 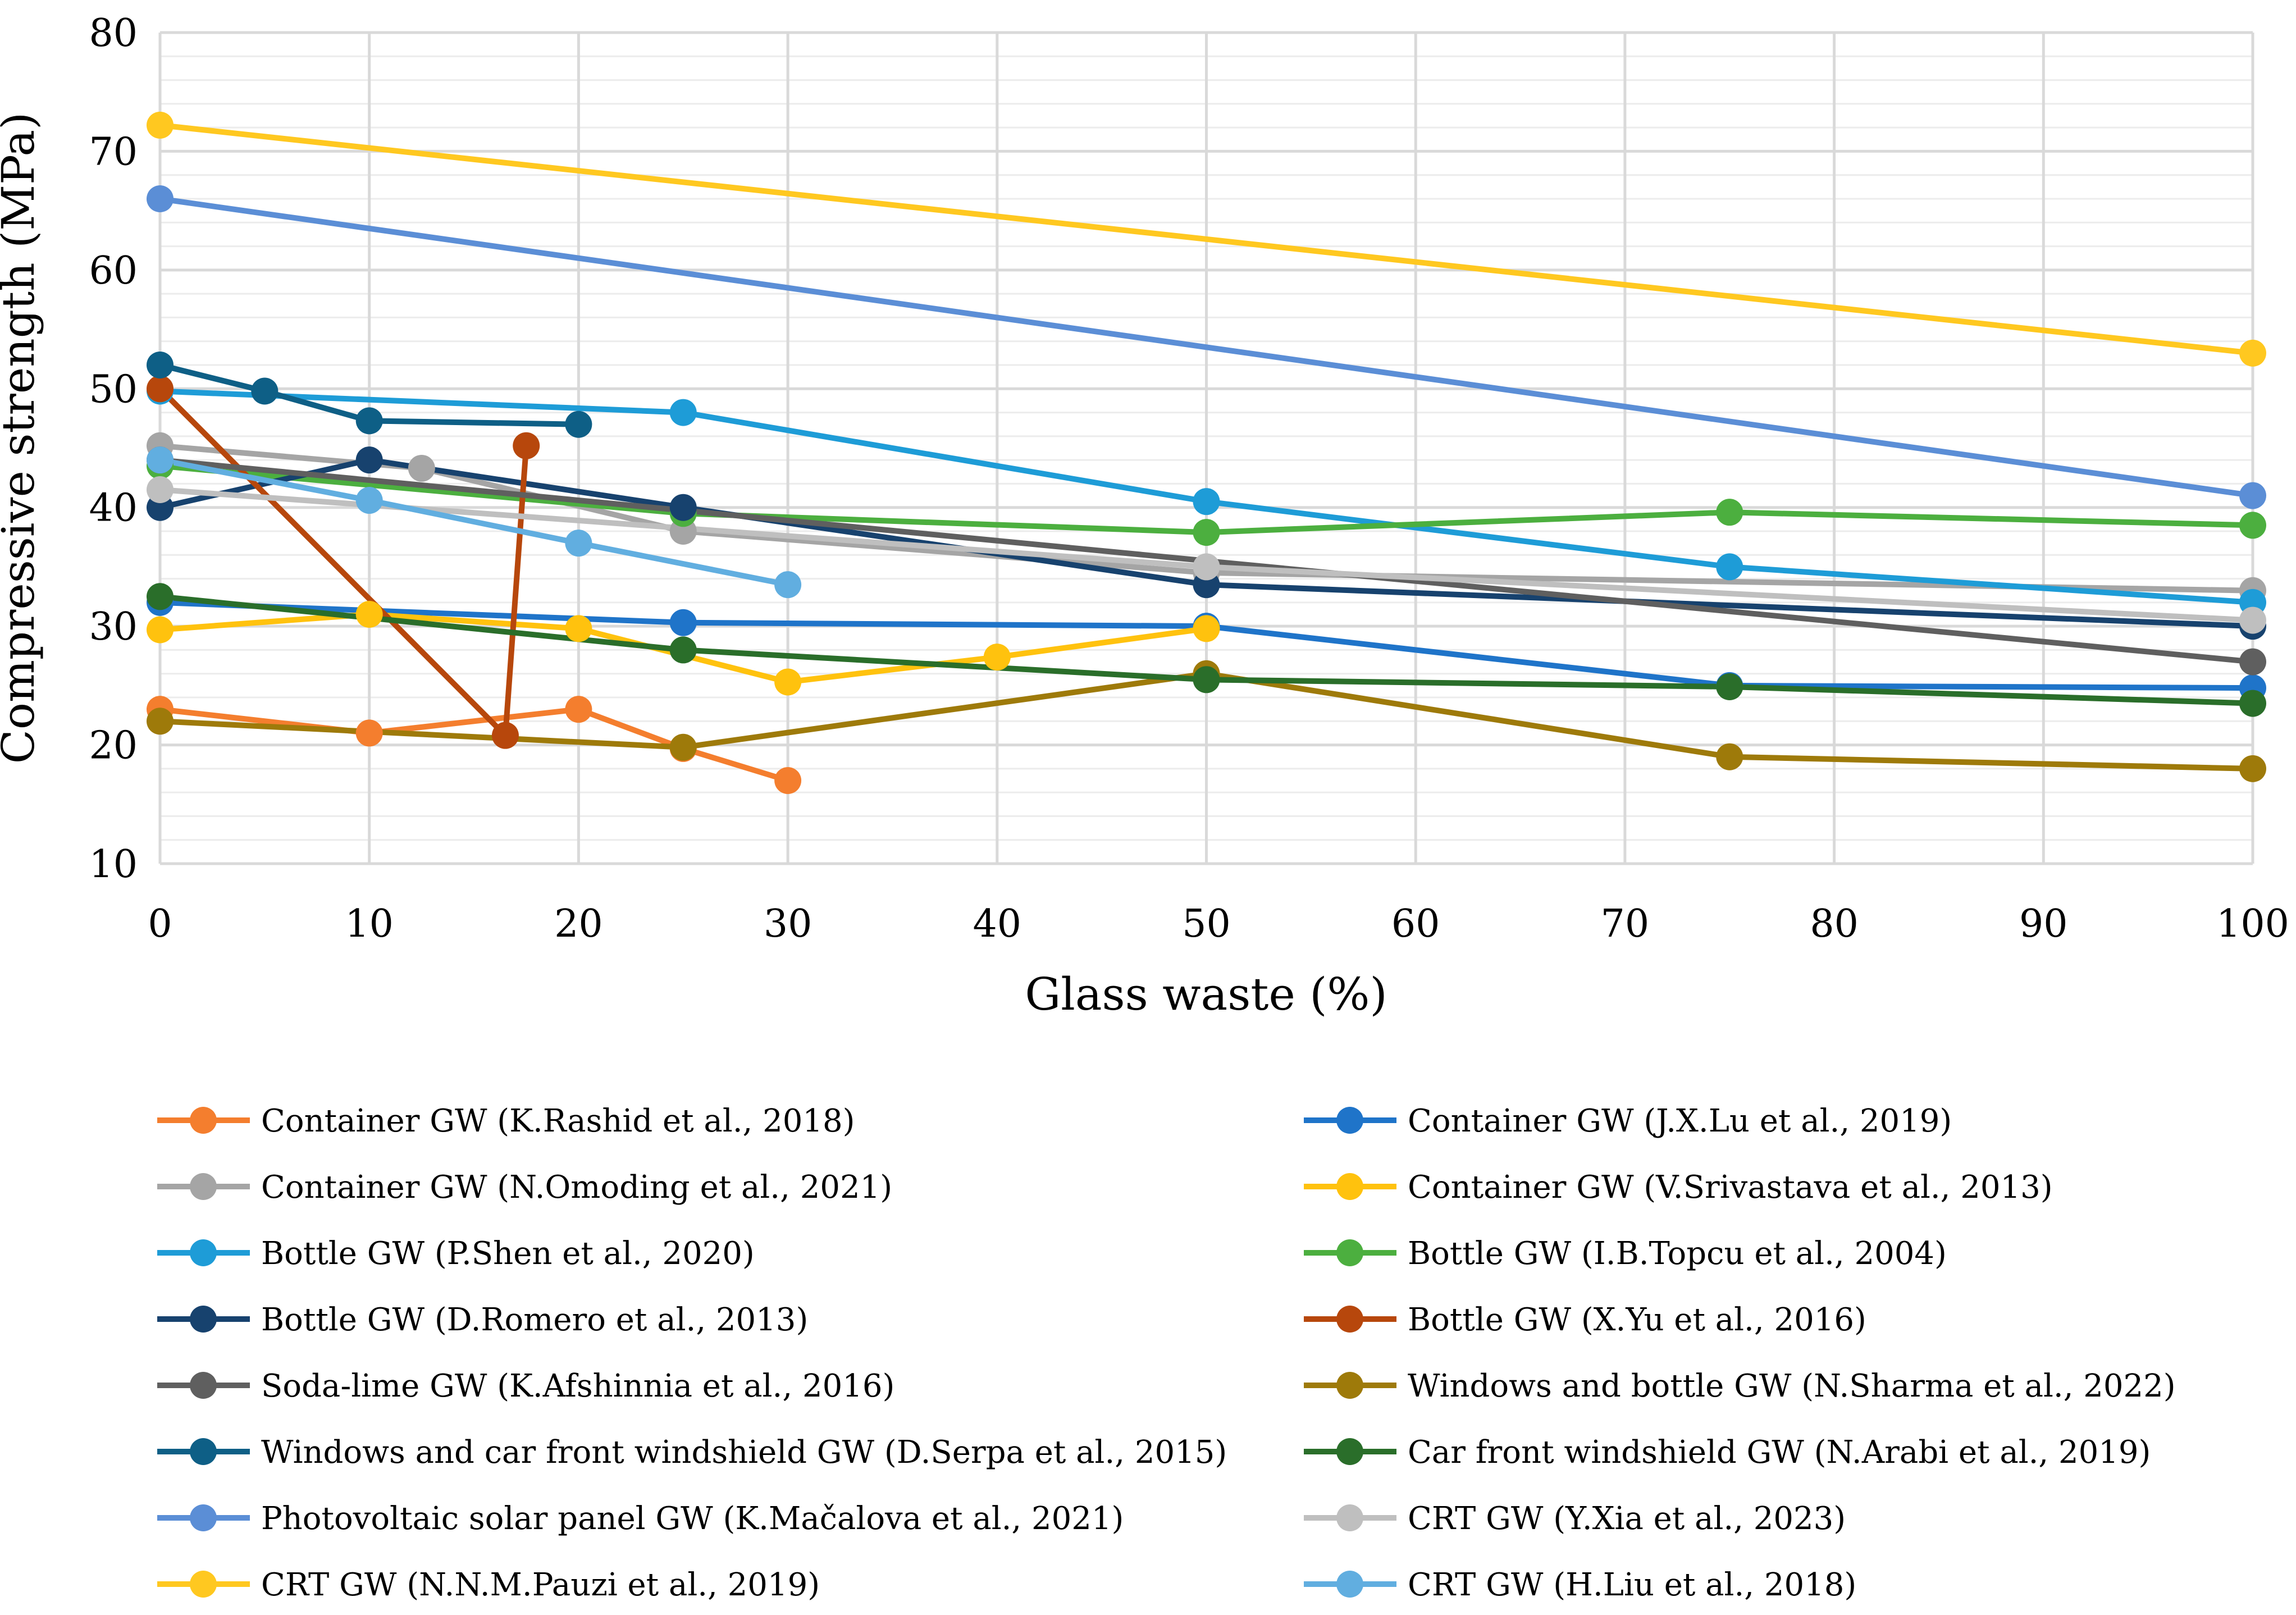 I want to click on x-tick-label: 0, so click(x=160, y=924).